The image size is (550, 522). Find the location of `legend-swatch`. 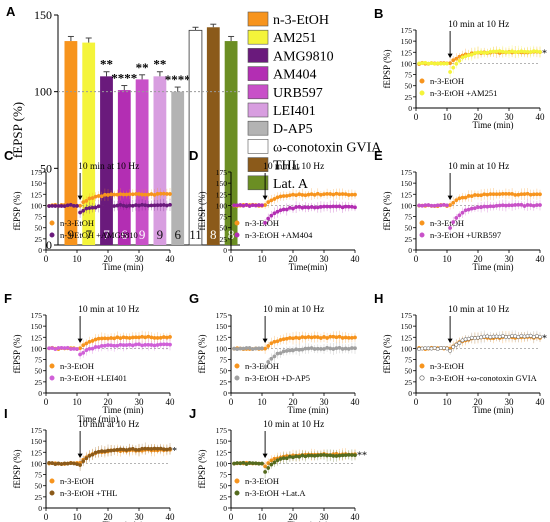

legend-swatch is located at coordinates (258, 55).